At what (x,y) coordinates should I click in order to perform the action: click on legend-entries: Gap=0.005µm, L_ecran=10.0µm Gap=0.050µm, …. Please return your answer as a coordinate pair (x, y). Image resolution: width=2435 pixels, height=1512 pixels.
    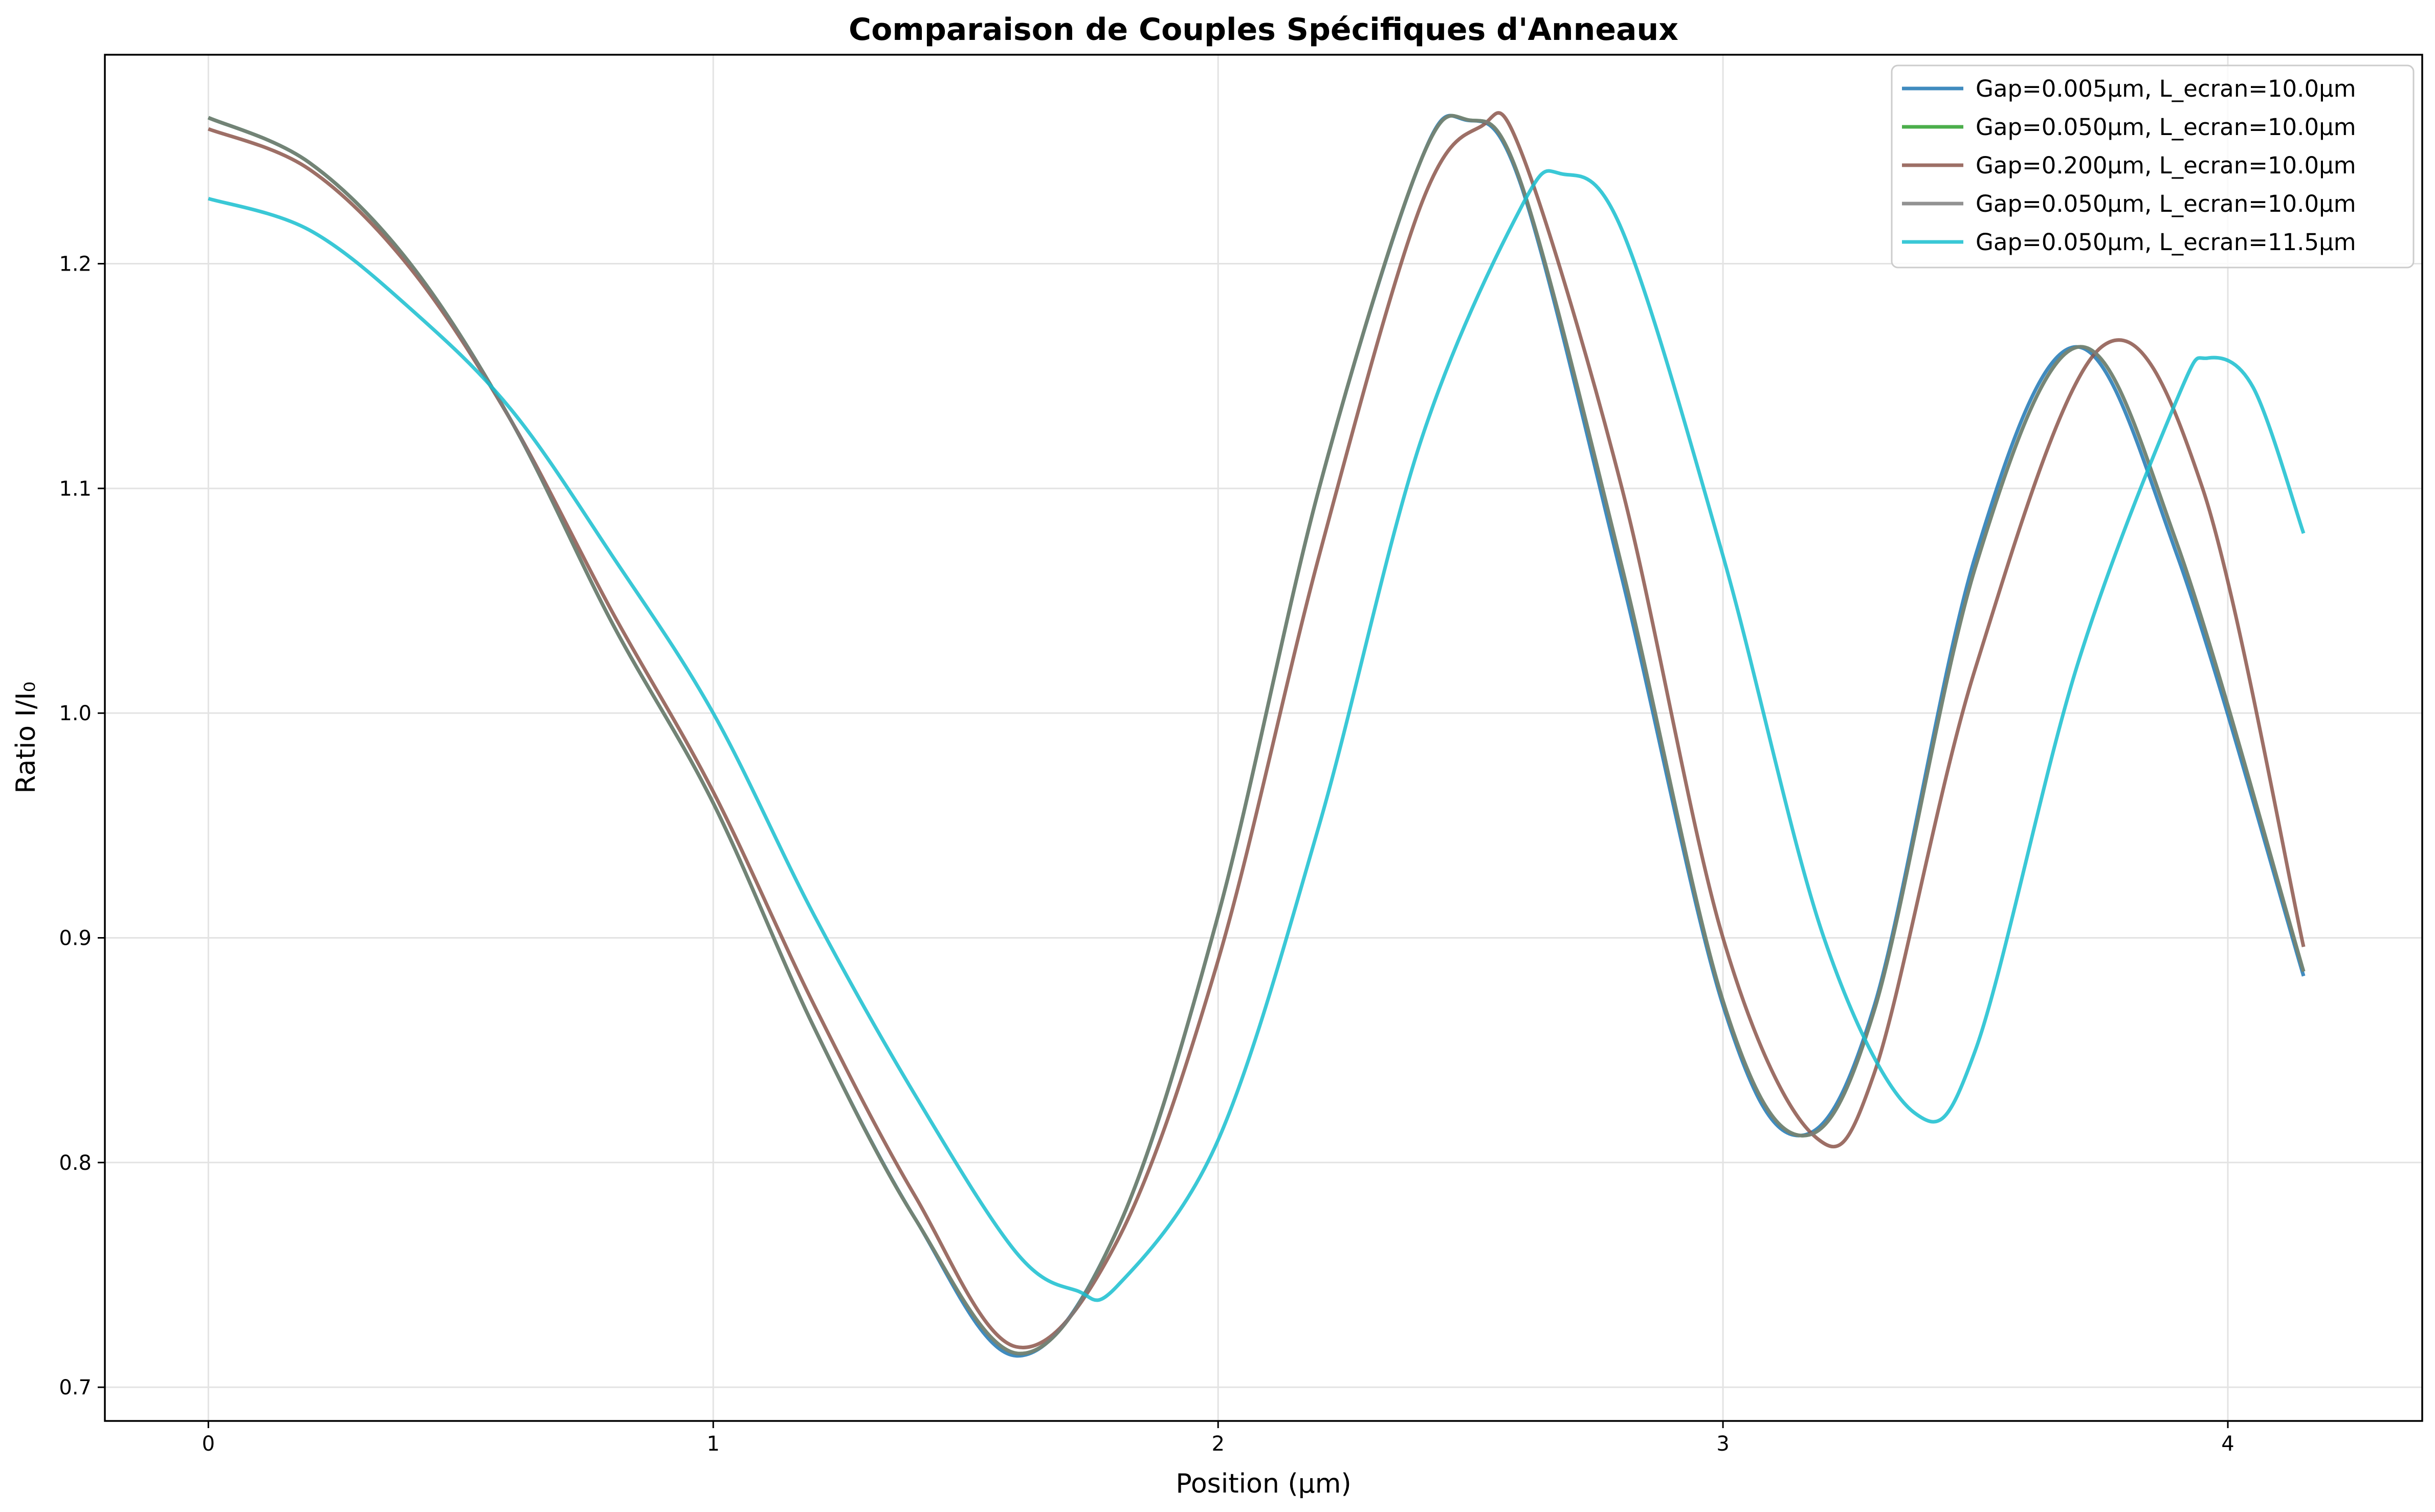
    Looking at the image, I should click on (2129, 165).